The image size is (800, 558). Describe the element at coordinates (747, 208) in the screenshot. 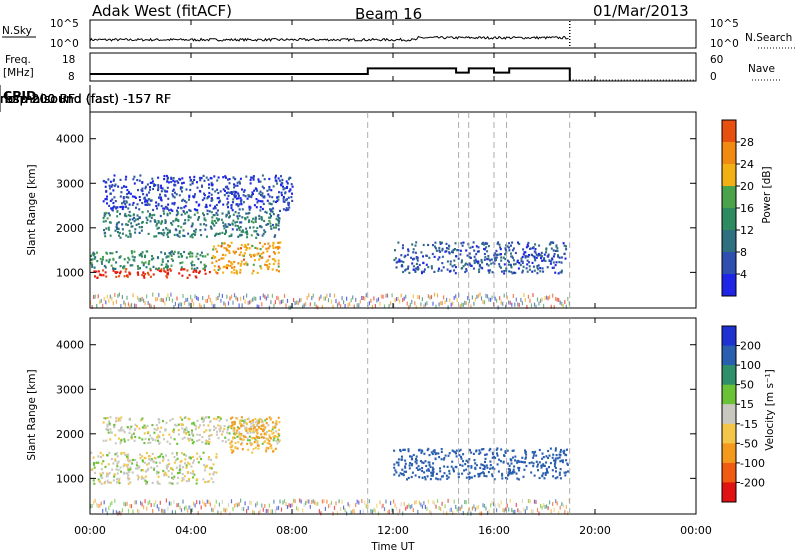

I see `colorbar-tick-label: 16` at that location.